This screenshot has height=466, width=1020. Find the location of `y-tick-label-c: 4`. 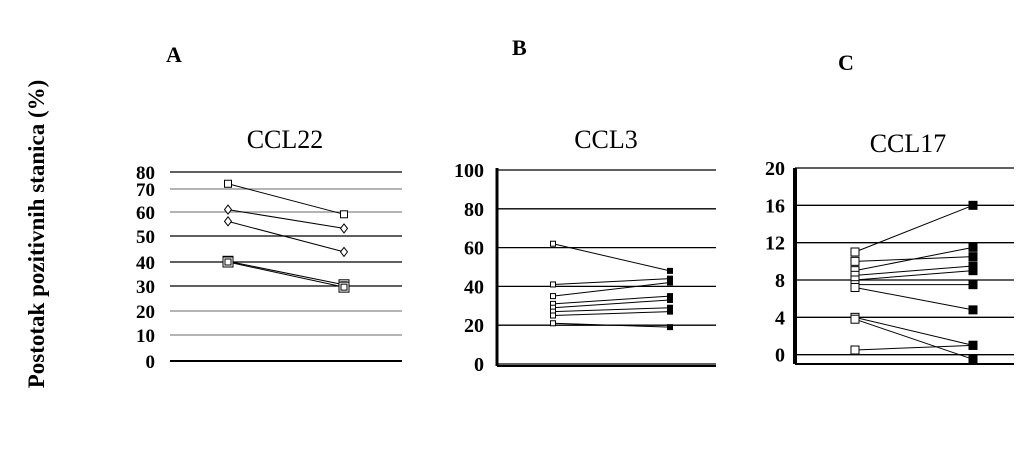

y-tick-label-c: 4 is located at coordinates (780, 318).